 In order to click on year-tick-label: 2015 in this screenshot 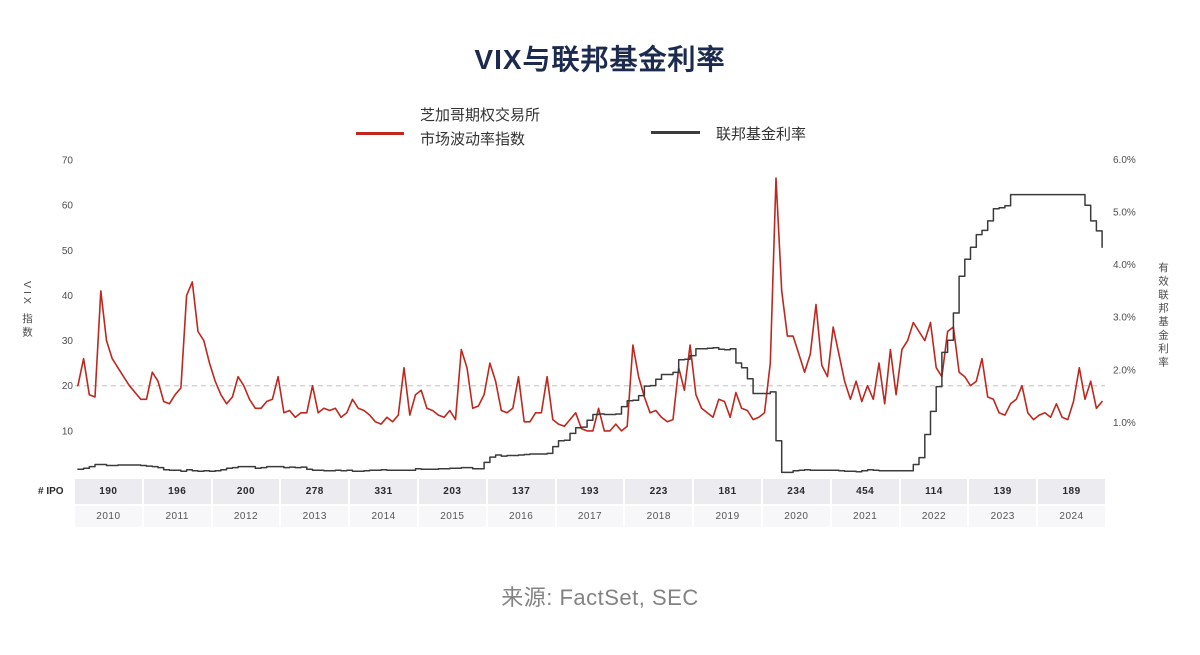, I will do `click(452, 516)`.